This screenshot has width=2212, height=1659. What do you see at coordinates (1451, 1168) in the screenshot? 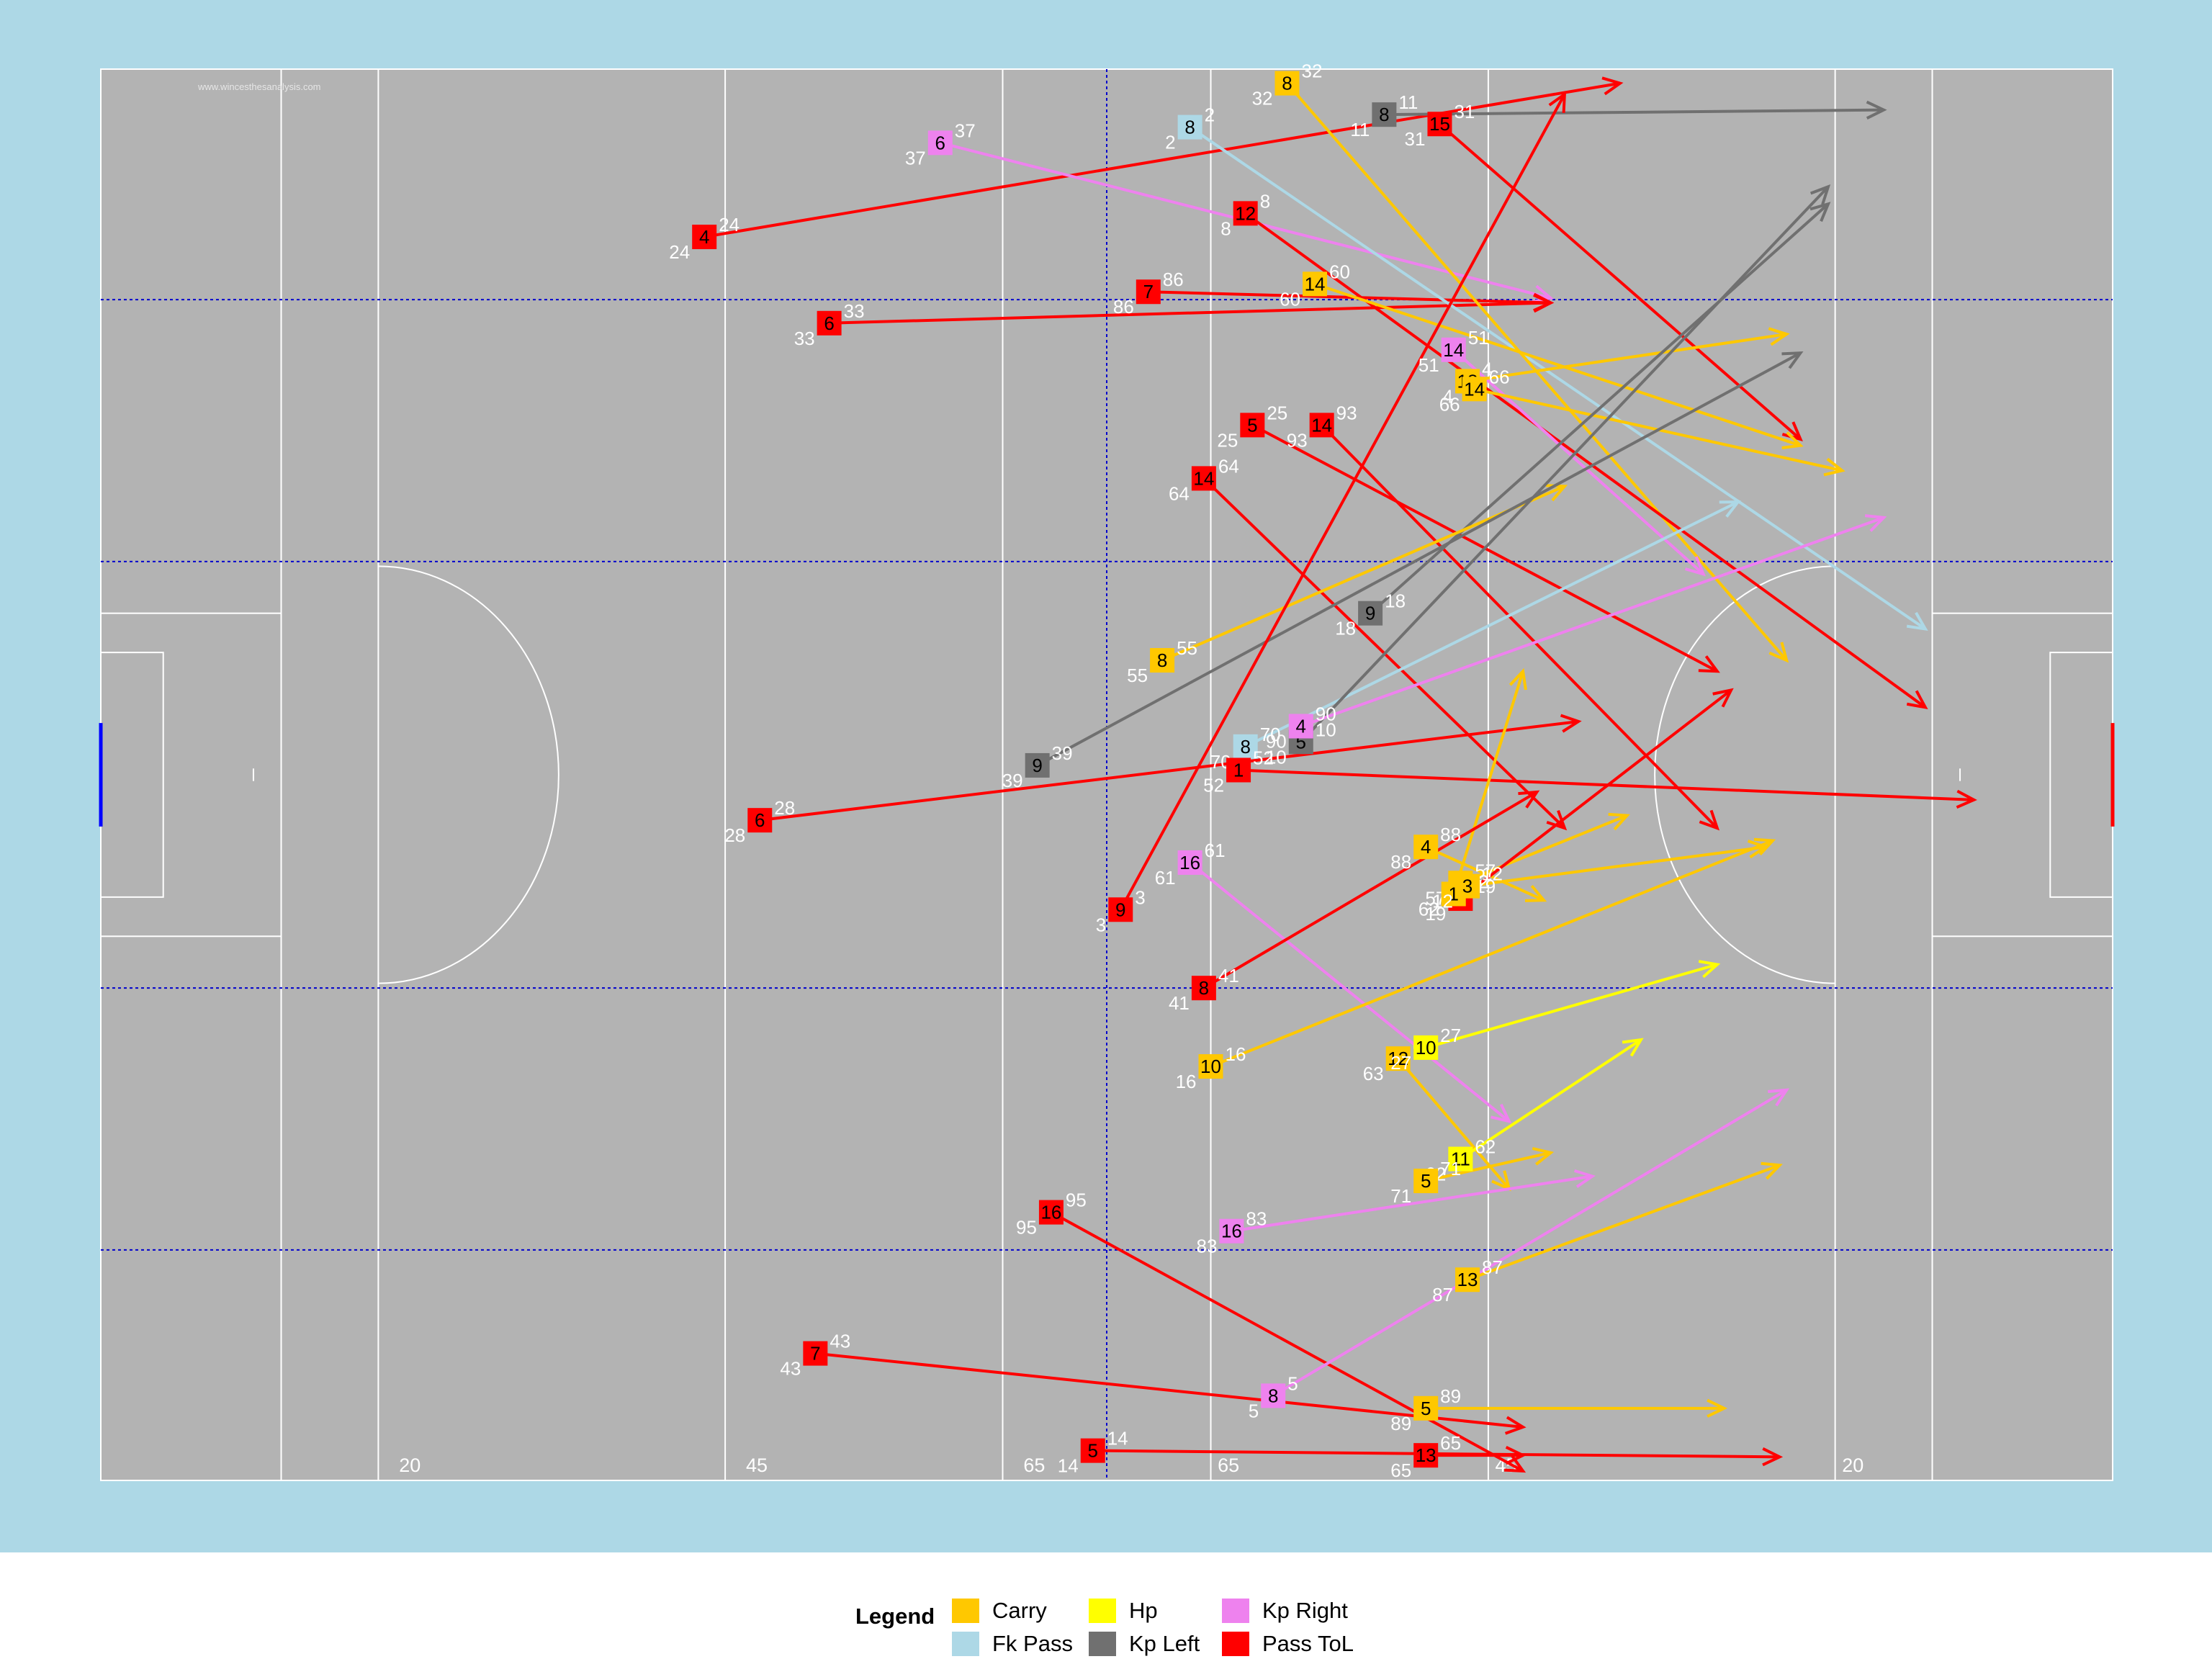
I see `minute-label: 71` at bounding box center [1451, 1168].